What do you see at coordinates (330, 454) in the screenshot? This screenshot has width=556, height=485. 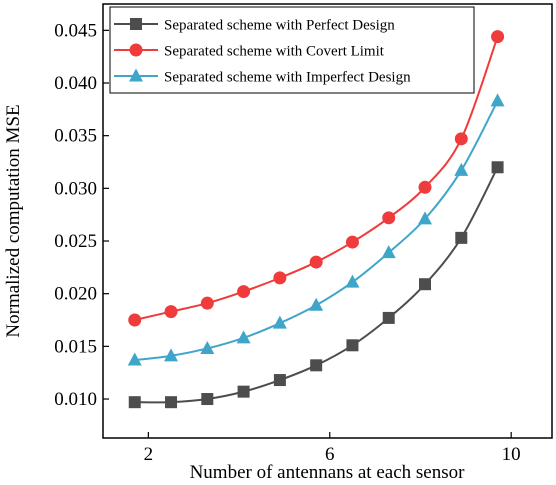 I see `x-tick-label: 6` at bounding box center [330, 454].